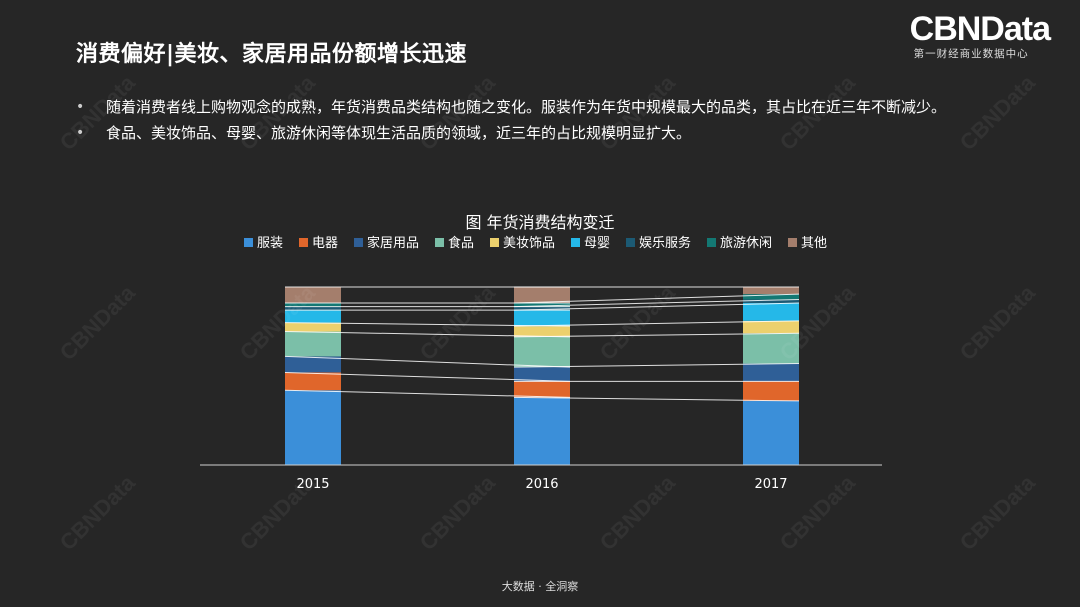 The width and height of the screenshot is (1080, 607). What do you see at coordinates (270, 243) in the screenshot?
I see `legend-label: 服装` at bounding box center [270, 243].